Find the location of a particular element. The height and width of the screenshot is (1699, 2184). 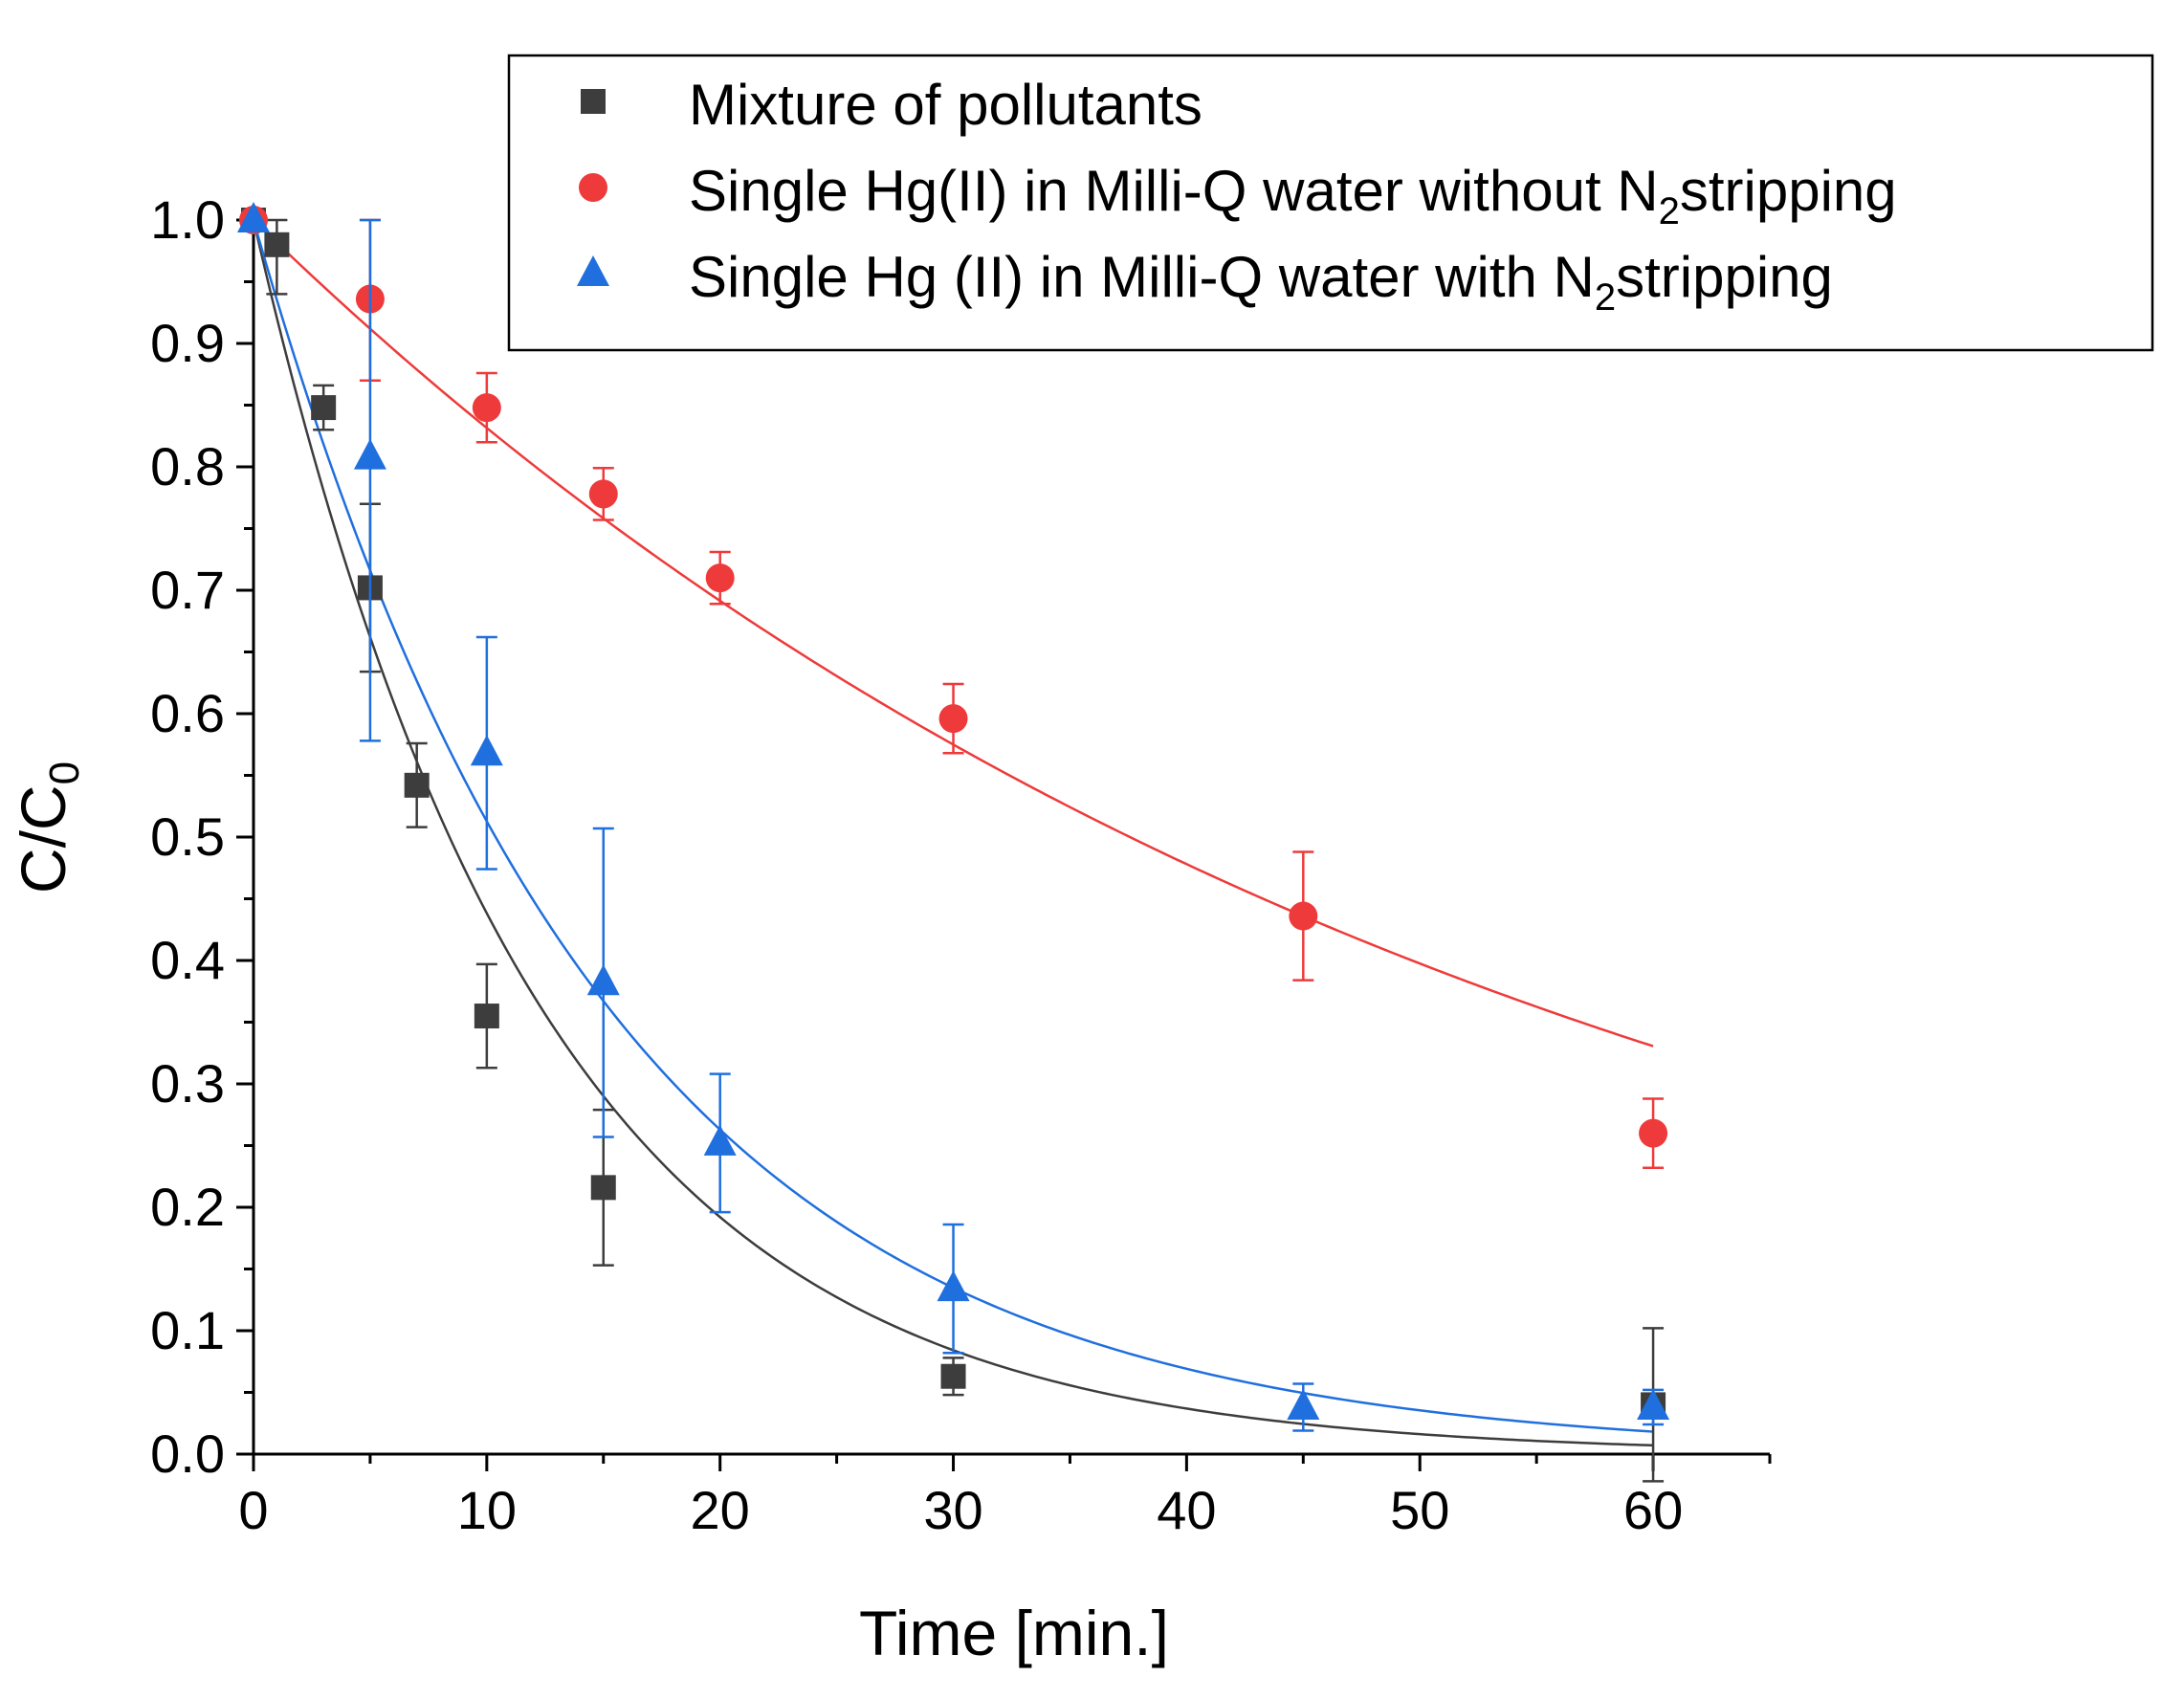

x-tick-label: 20 is located at coordinates (721, 1510).